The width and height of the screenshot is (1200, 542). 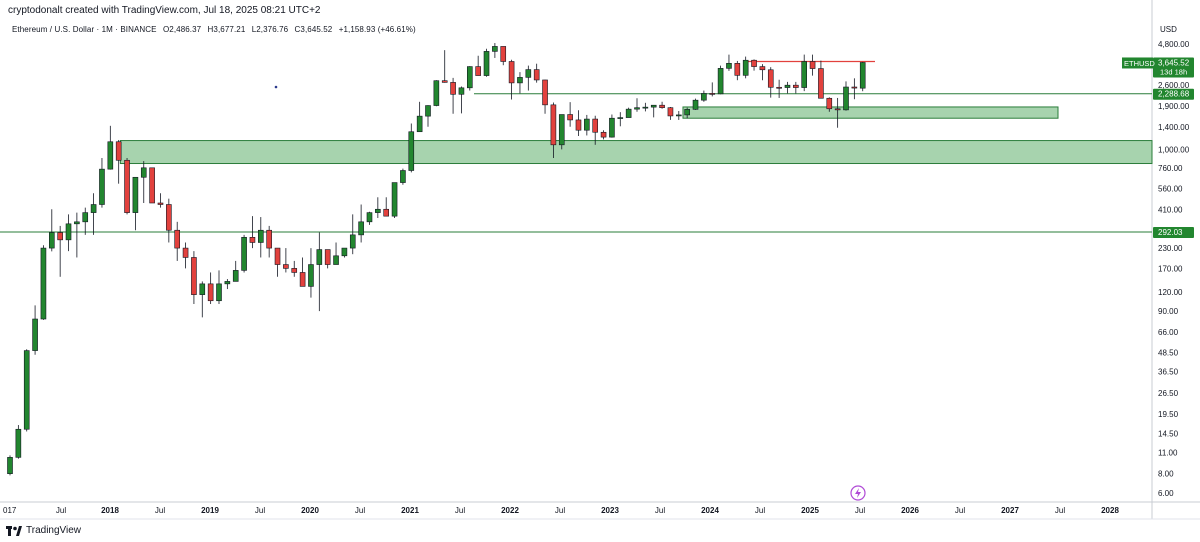 What do you see at coordinates (1174, 62) in the screenshot?
I see `current-price-badge-text: 3,645.52` at bounding box center [1174, 62].